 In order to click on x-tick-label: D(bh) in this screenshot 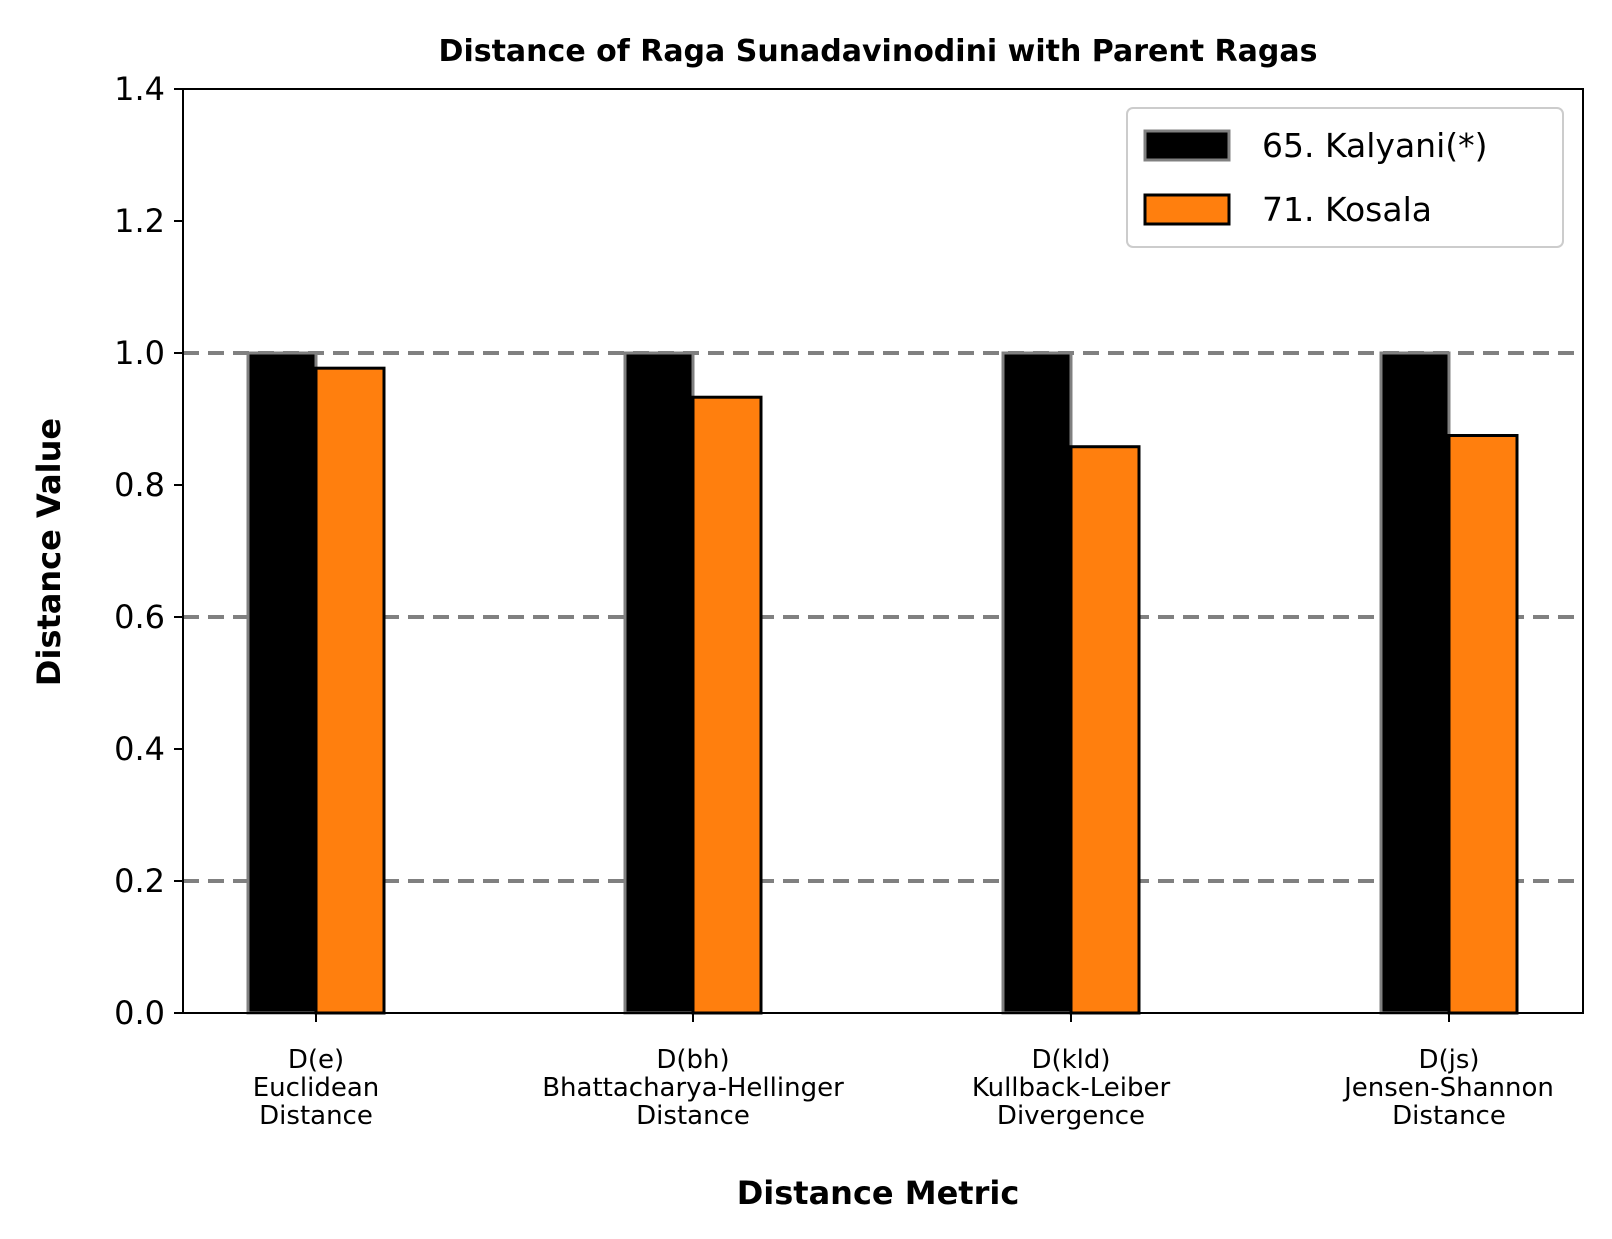, I will do `click(692, 1060)`.